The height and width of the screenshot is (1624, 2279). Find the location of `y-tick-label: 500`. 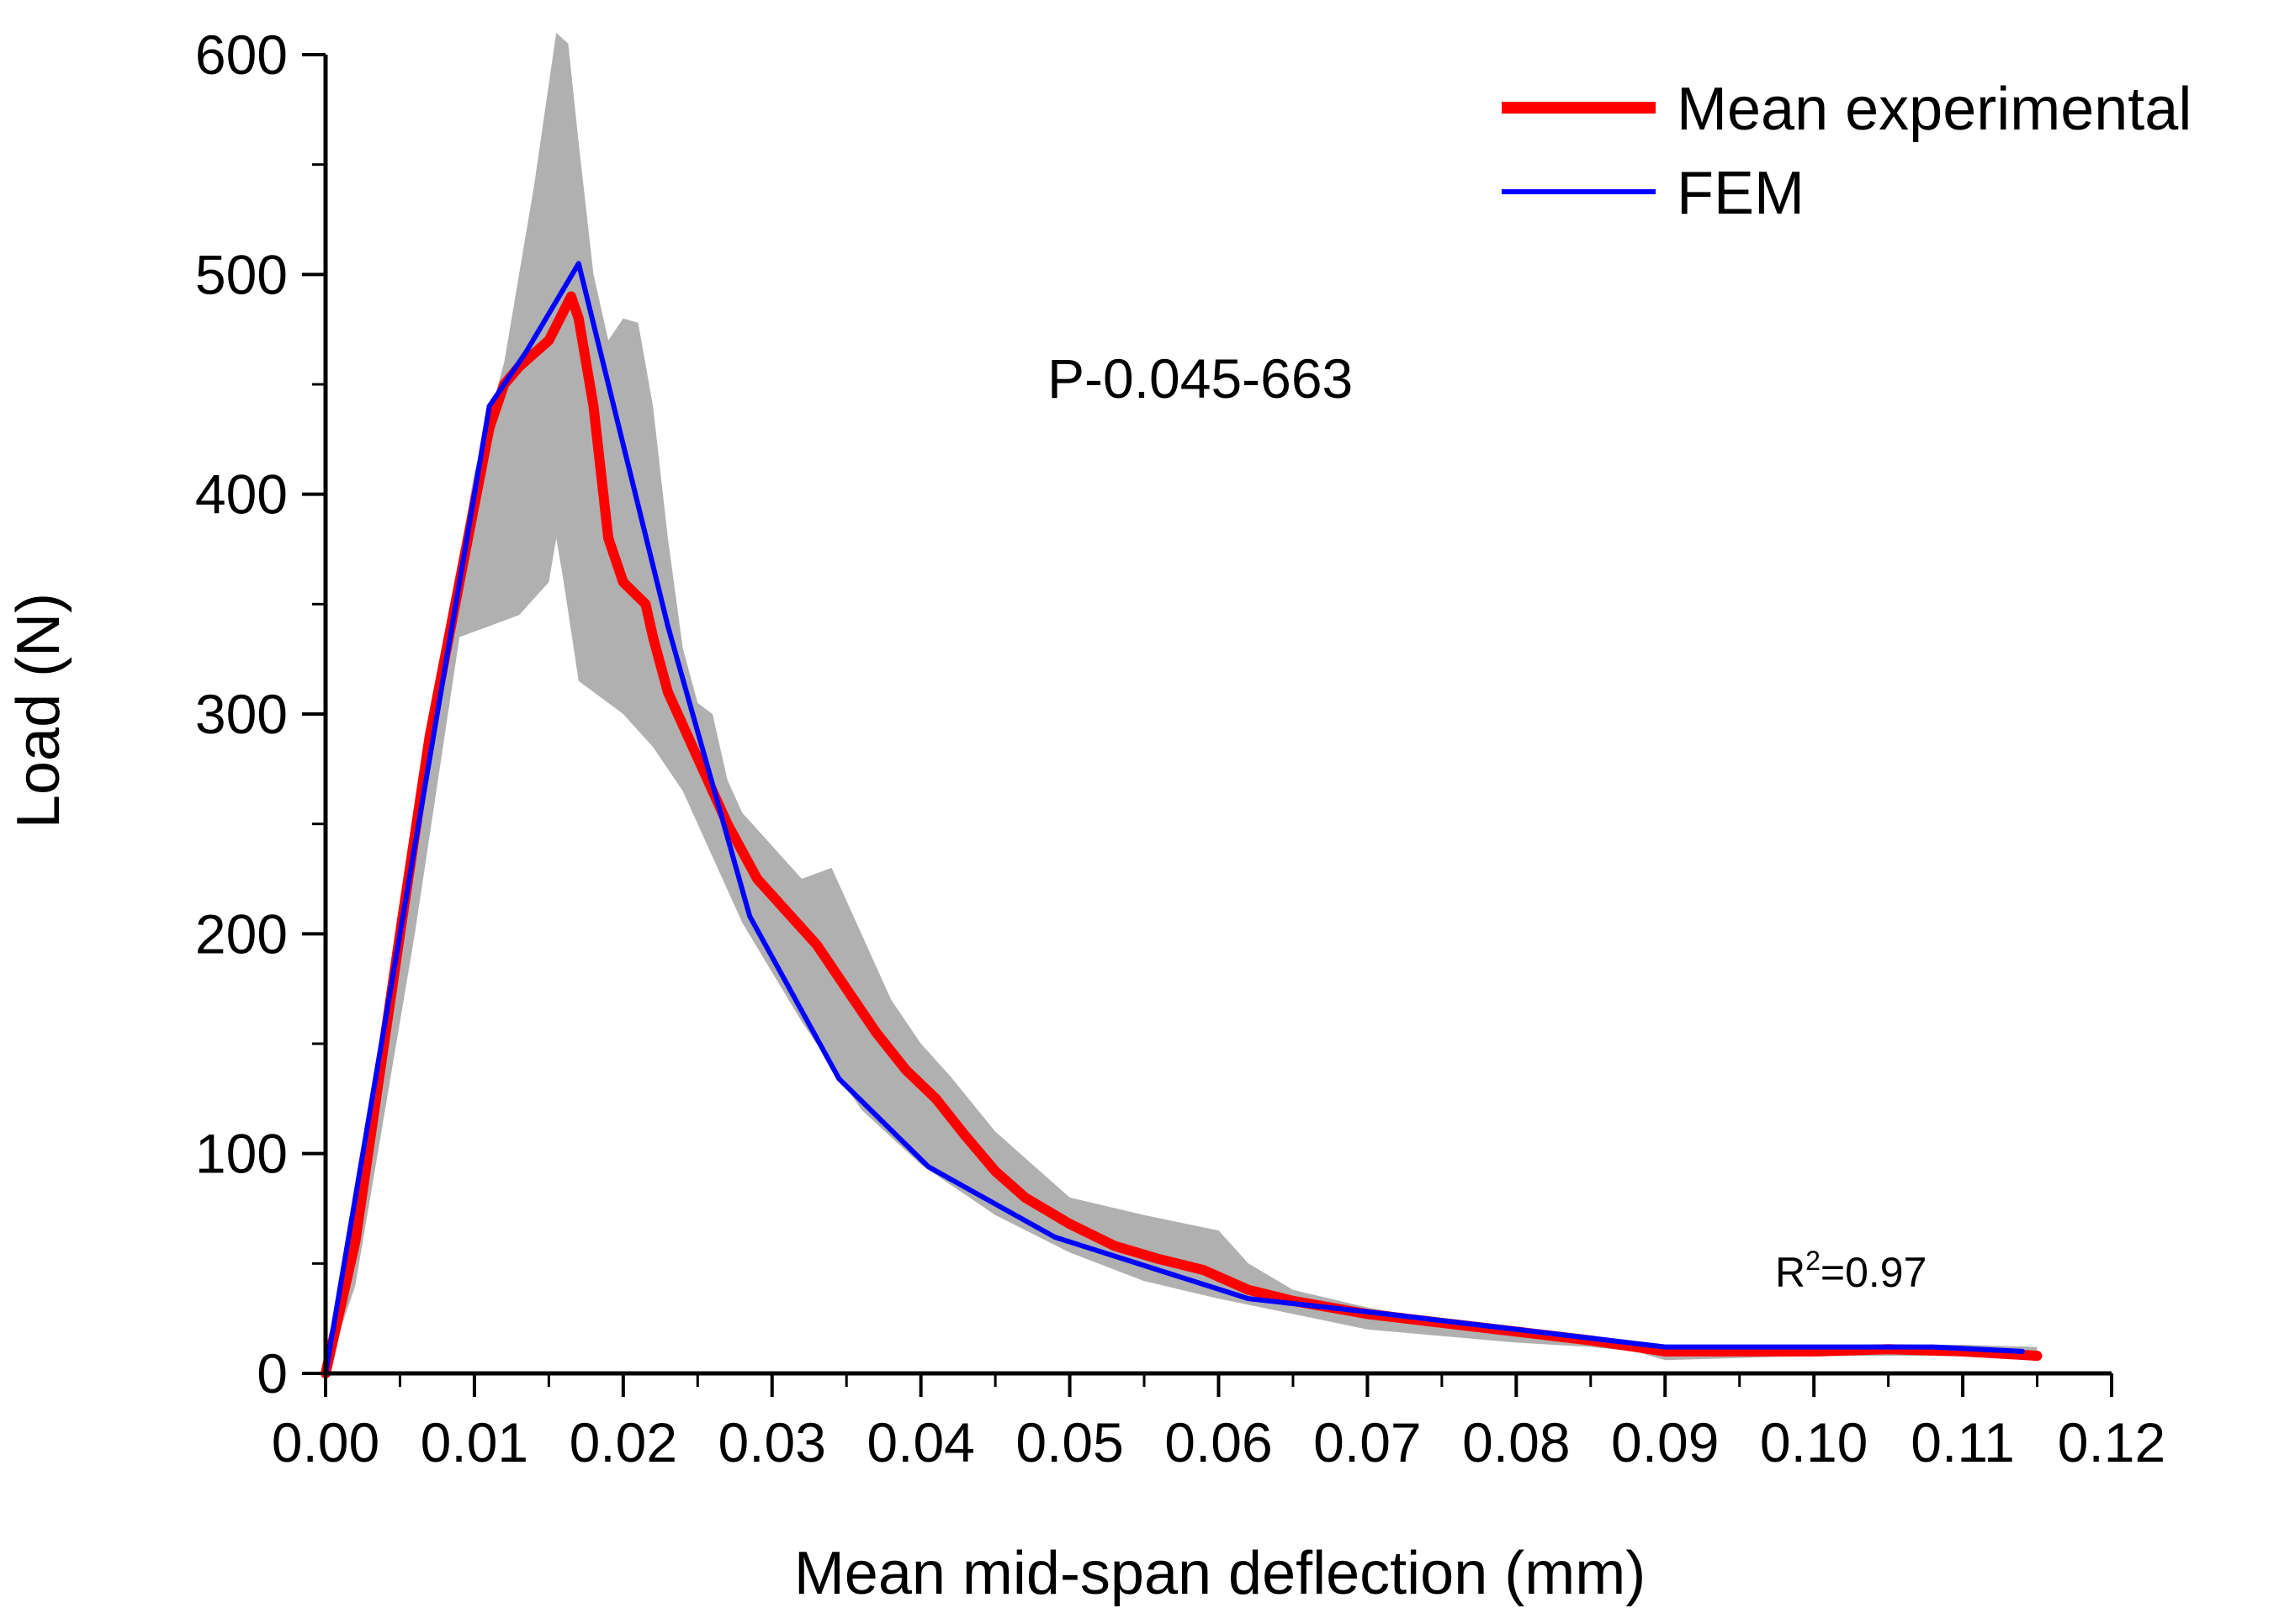

y-tick-label: 500 is located at coordinates (241, 274).